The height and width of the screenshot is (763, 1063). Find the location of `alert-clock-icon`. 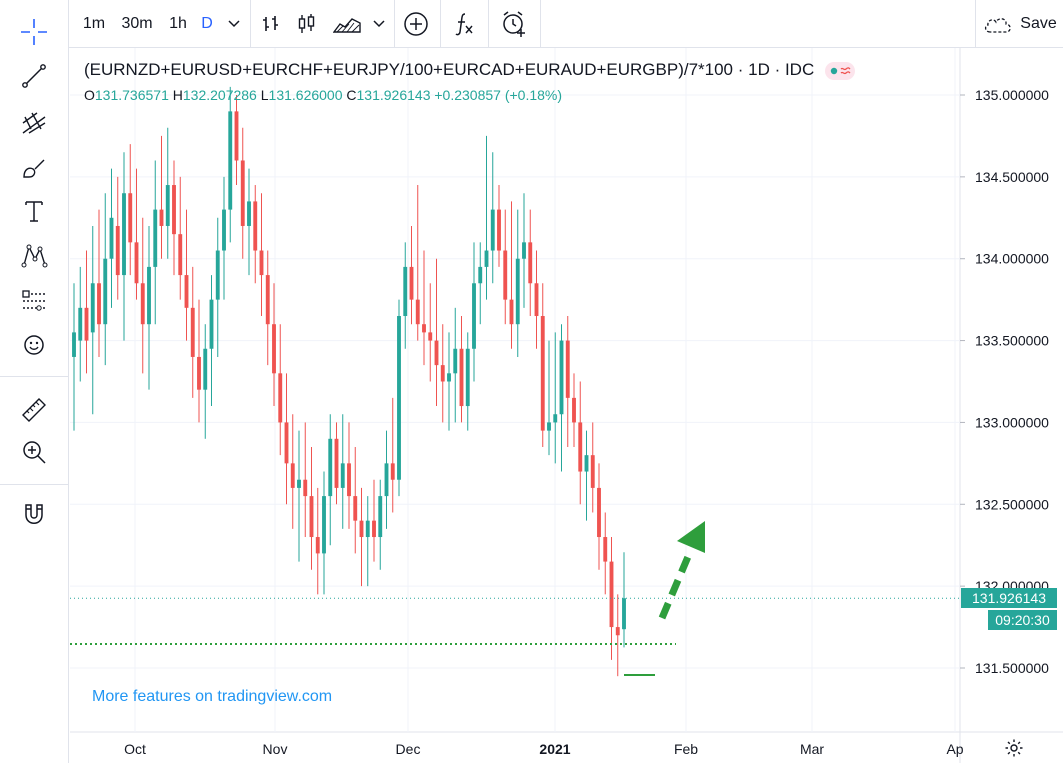

alert-clock-icon is located at coordinates (514, 24).